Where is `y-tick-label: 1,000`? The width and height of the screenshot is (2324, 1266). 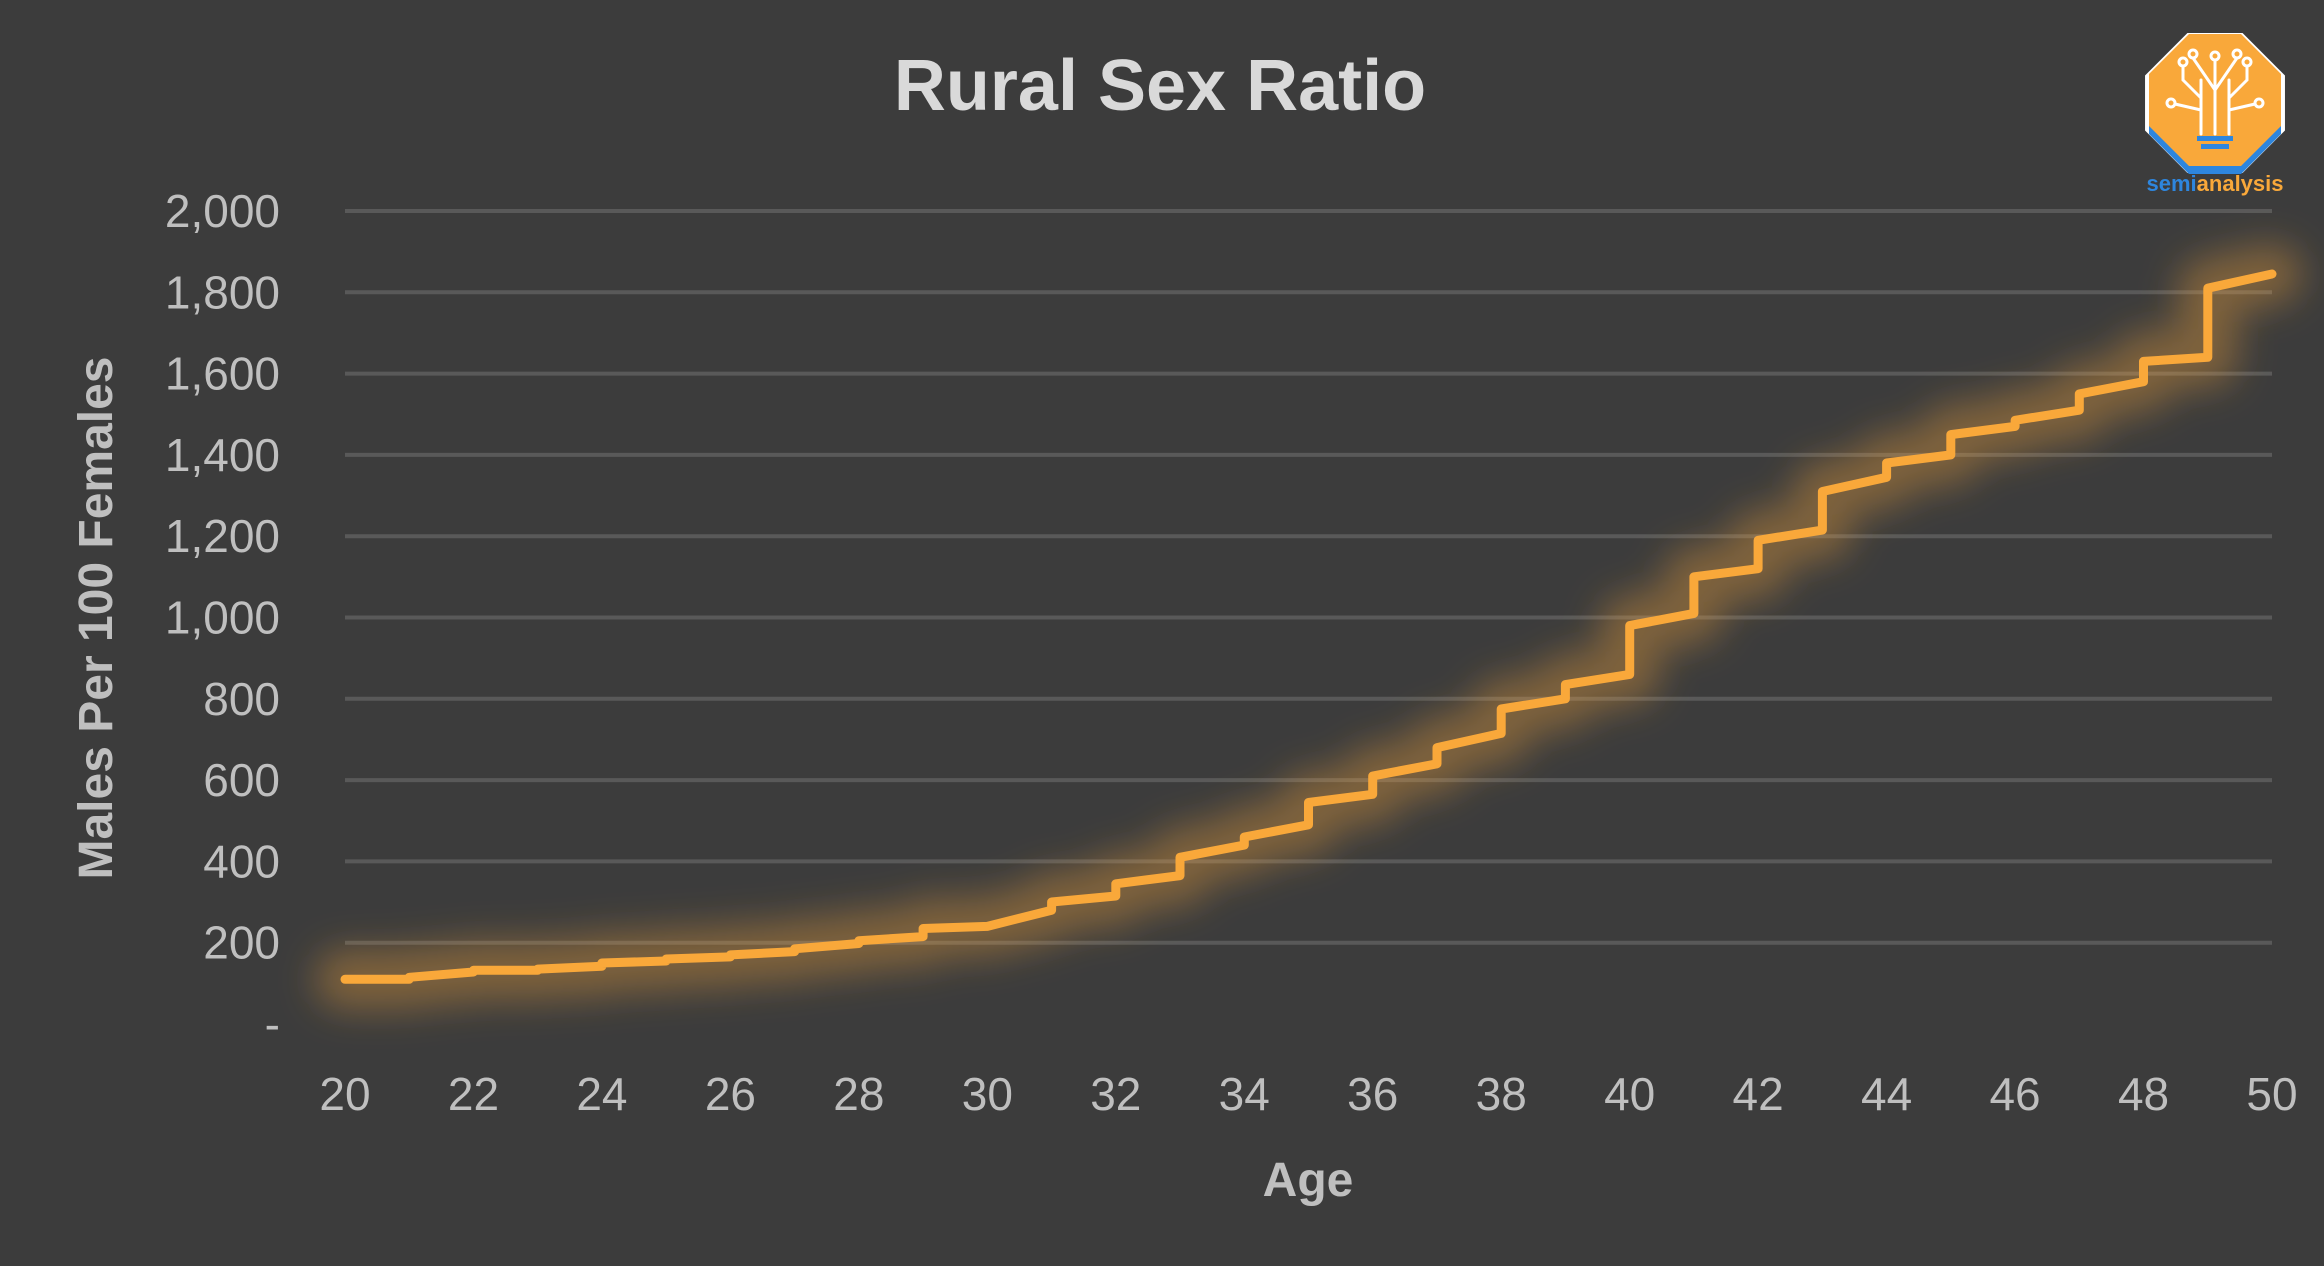 y-tick-label: 1,000 is located at coordinates (222, 618).